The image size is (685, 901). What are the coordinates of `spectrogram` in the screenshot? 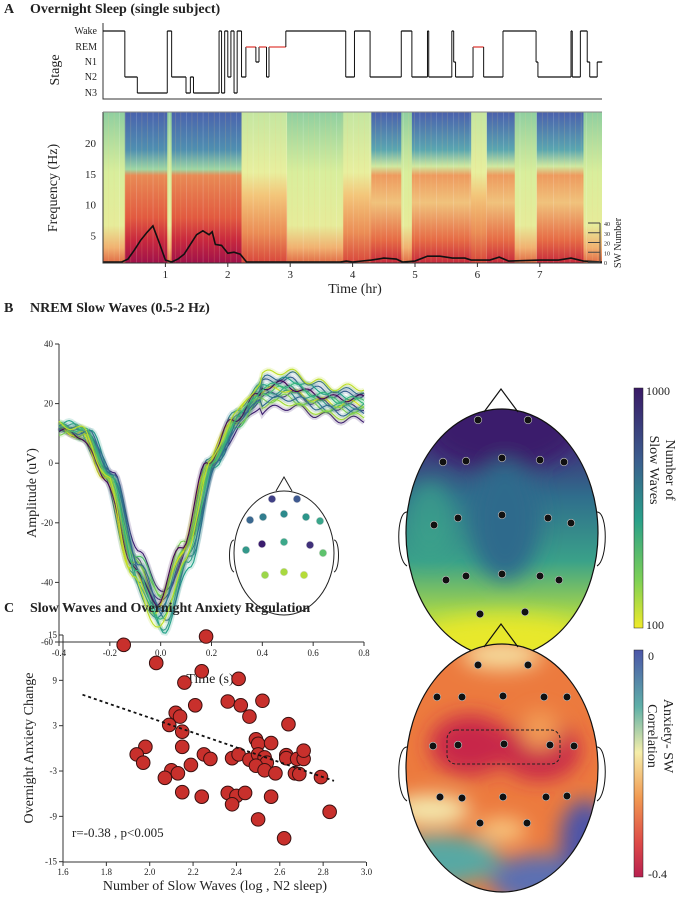 It's located at (352, 187).